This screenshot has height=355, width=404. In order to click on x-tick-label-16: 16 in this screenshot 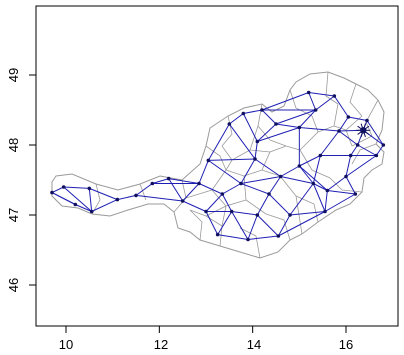, I will do `click(346, 344)`.